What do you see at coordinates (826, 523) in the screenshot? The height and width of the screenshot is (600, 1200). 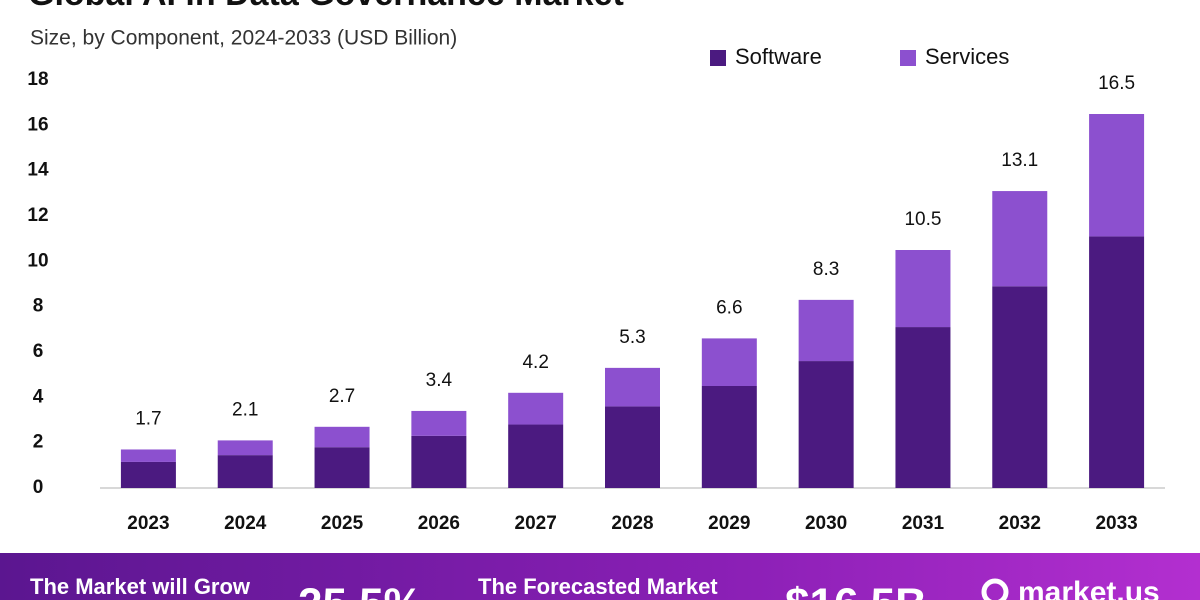 I see `x-tick-label: 2030` at bounding box center [826, 523].